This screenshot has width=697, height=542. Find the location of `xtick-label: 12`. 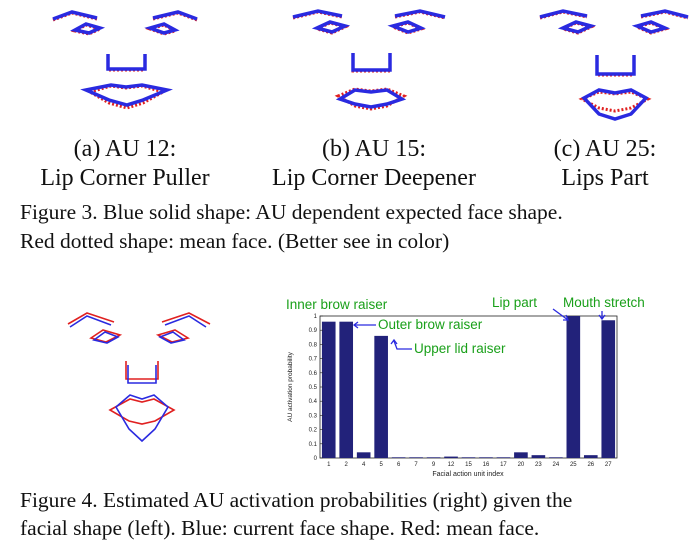

xtick-label: 12 is located at coordinates (451, 465).